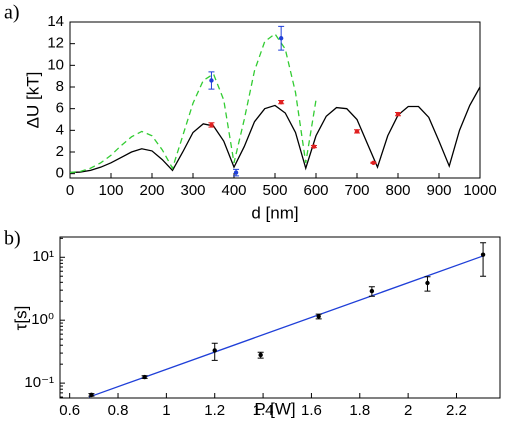  What do you see at coordinates (39, 382) in the screenshot?
I see `y-tick-label: 10⁻¹` at bounding box center [39, 382].